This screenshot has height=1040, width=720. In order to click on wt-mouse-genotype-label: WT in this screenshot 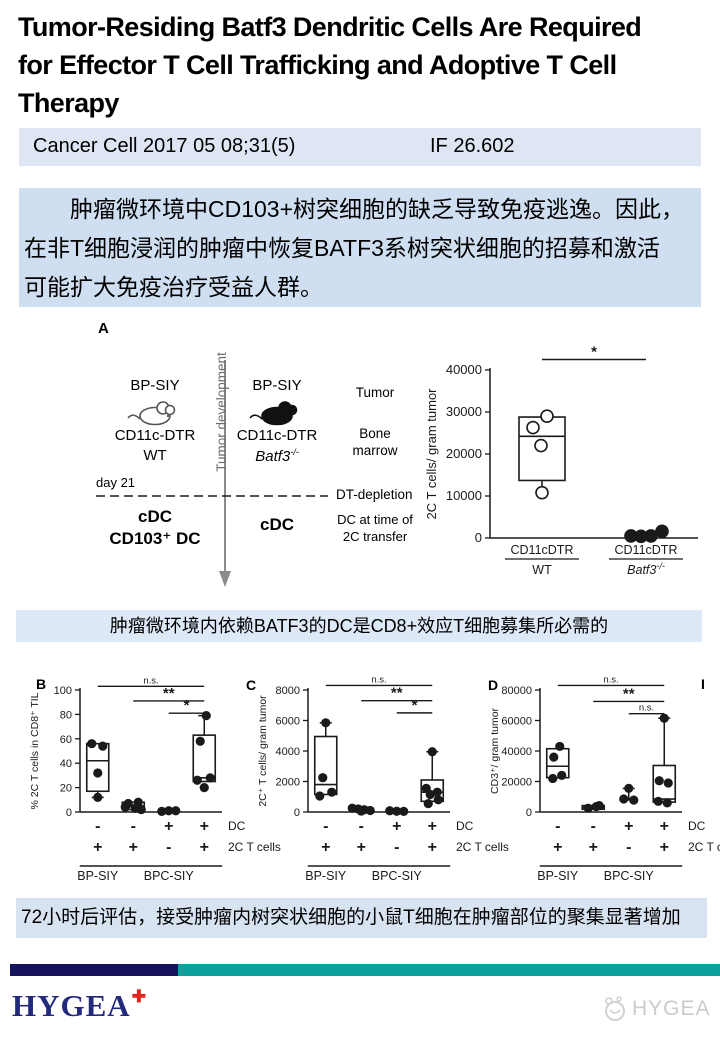, I will do `click(155, 455)`.